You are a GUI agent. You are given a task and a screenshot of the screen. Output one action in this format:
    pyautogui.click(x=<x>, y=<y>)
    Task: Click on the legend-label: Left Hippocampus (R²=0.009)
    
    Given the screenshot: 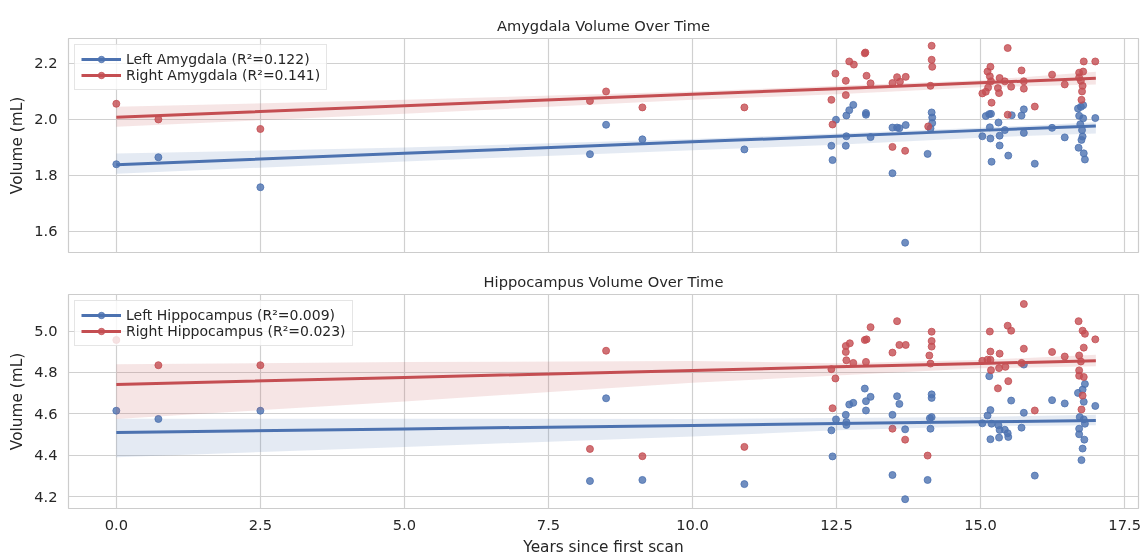 What is the action you would take?
    pyautogui.click(x=231, y=315)
    